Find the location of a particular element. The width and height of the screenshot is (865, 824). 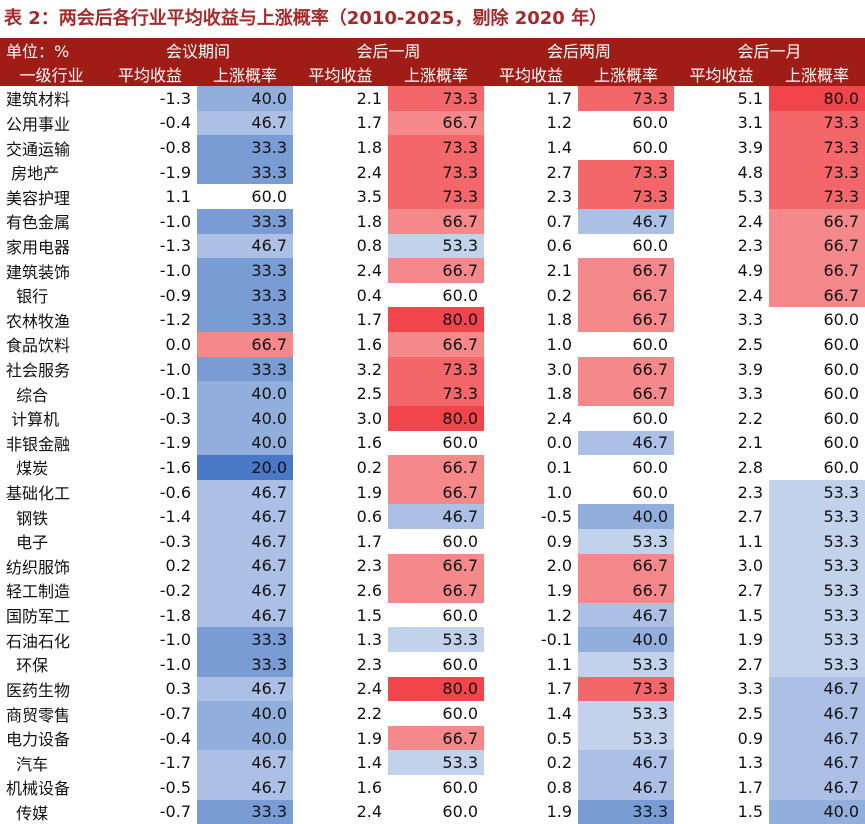

industry-name: 基础化工 is located at coordinates (38, 494).